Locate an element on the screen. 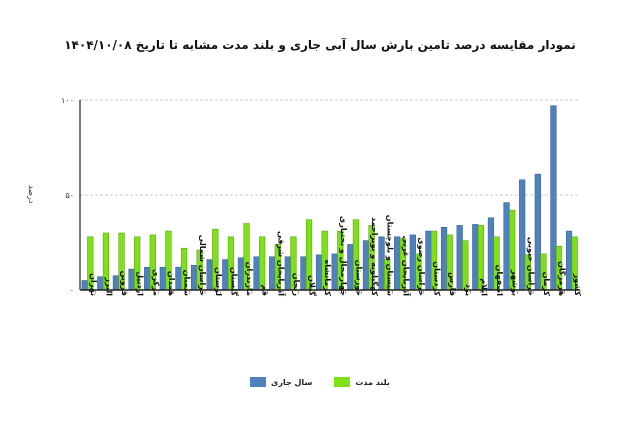  x-category-label: کهگیلویه و بویراحمد is located at coordinates (375, 256).